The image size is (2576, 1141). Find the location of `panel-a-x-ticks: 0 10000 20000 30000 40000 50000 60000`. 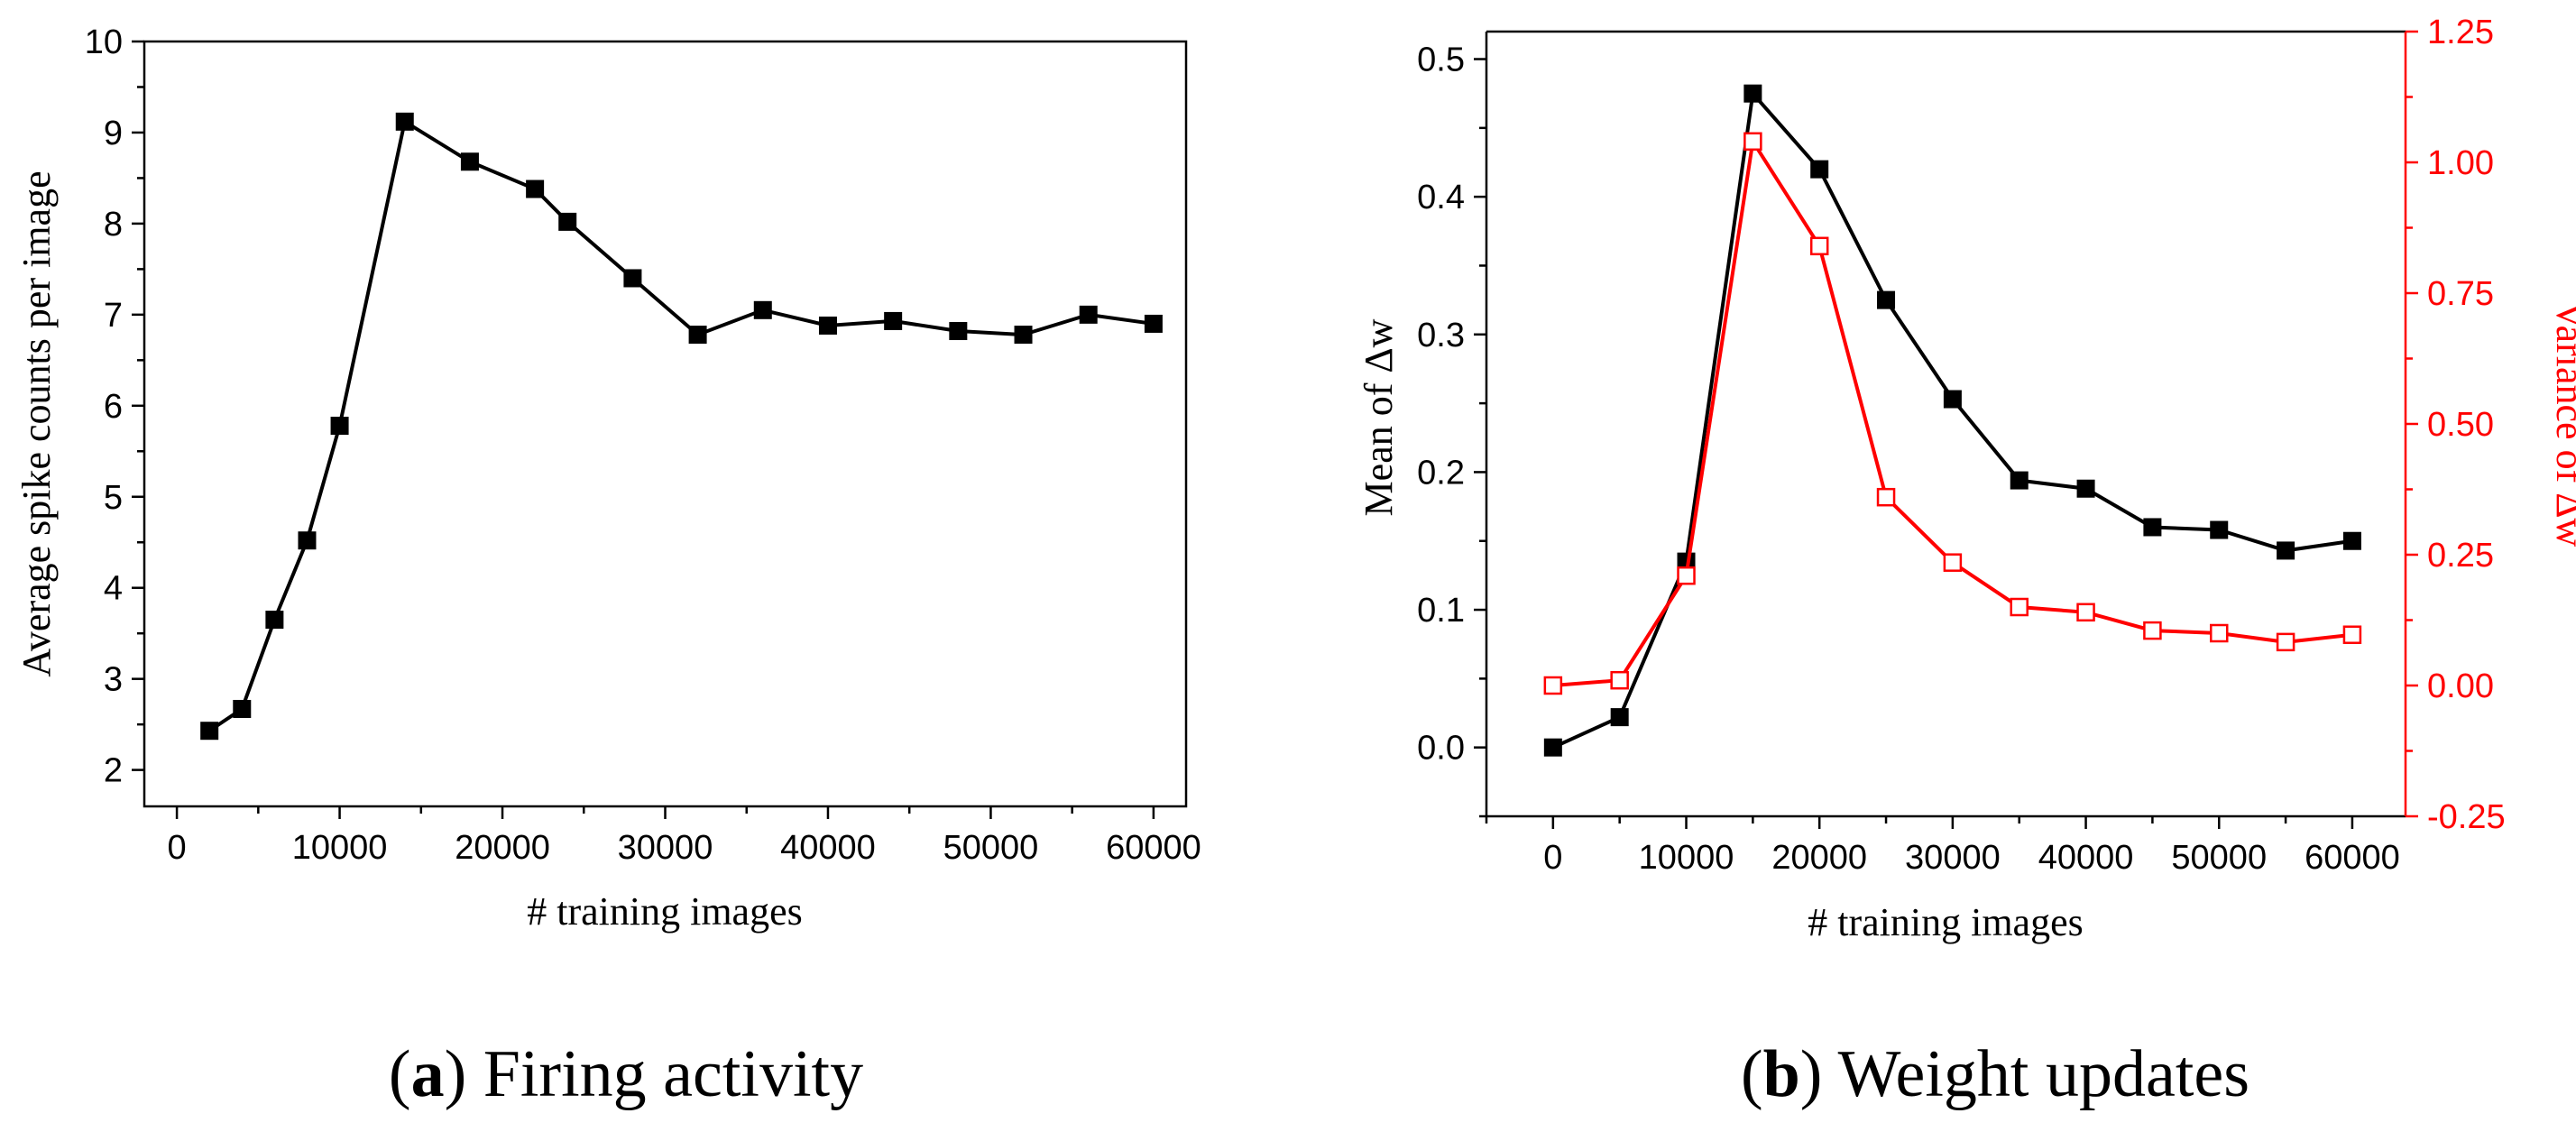

panel-a-x-ticks: 0 10000 20000 30000 40000 50000 60000 is located at coordinates (684, 836).